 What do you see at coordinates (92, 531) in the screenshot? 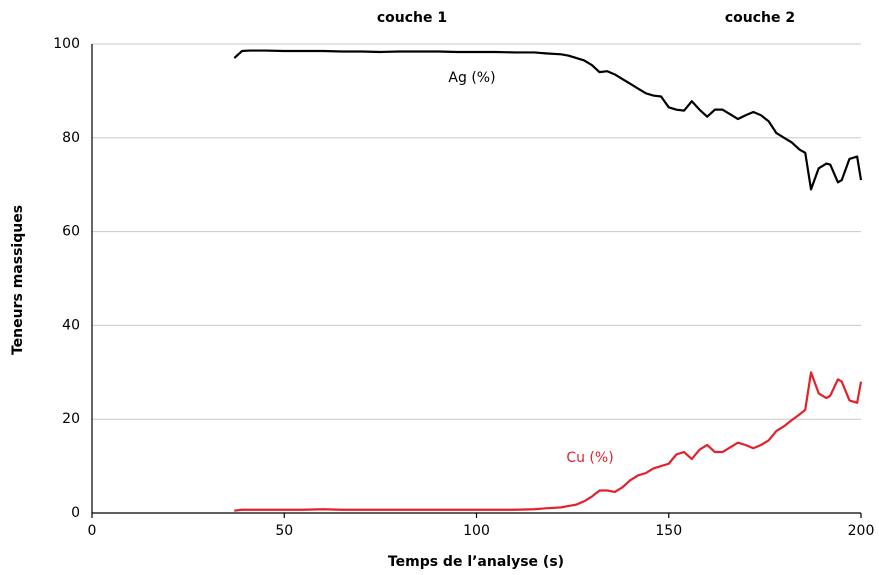
I see `x-tick-label: 0` at bounding box center [92, 531].